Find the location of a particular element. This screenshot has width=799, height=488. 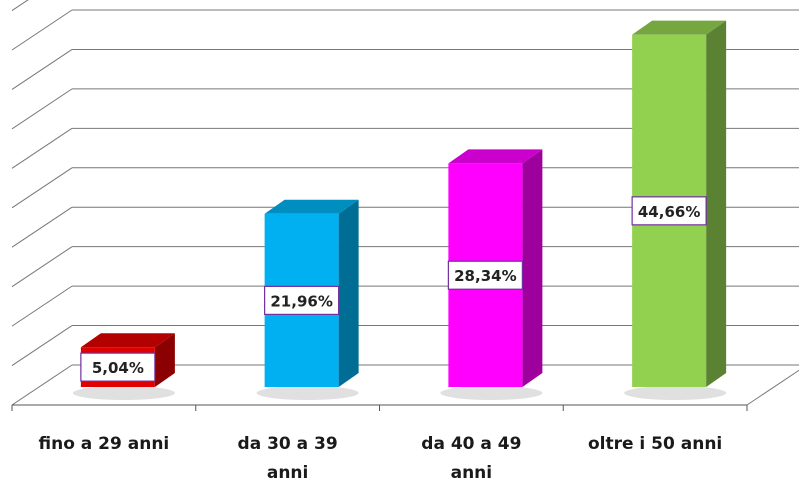

x-tick-label: da 40 a 49 anni is located at coordinates (471, 458).